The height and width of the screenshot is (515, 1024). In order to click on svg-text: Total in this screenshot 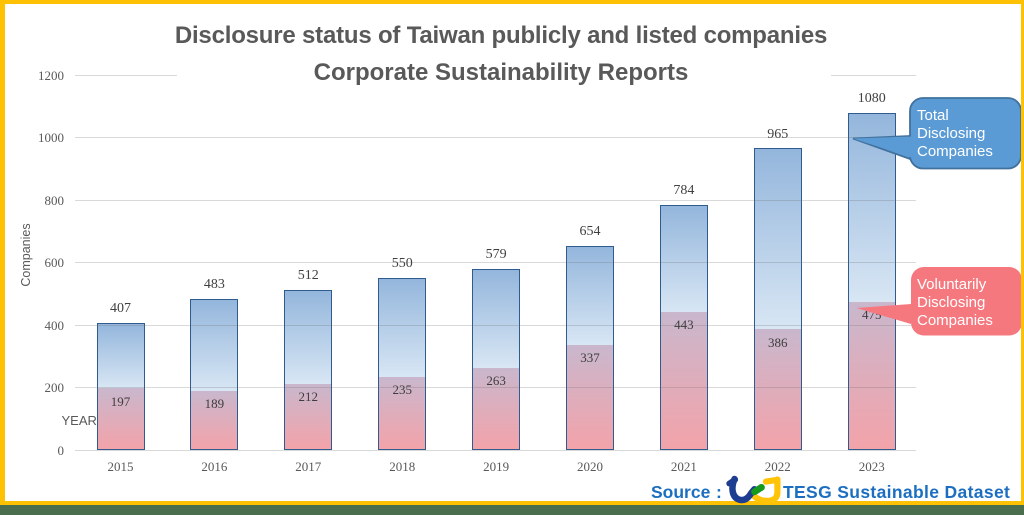, I will do `click(933, 115)`.